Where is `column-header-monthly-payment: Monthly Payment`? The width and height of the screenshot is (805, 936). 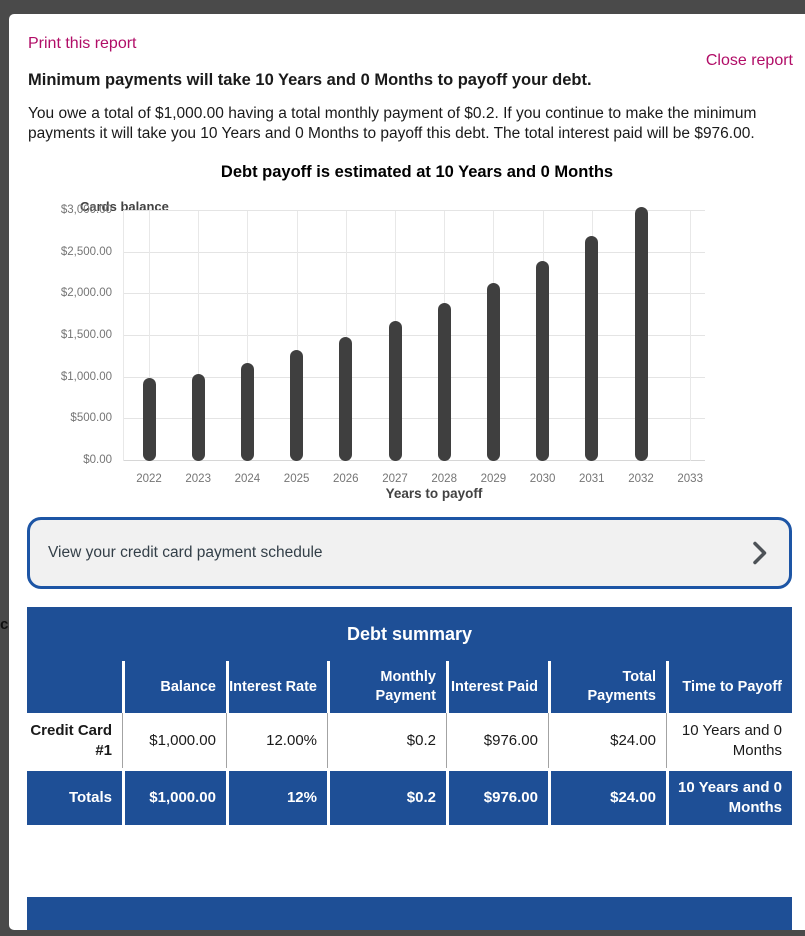 column-header-monthly-payment: Monthly Payment is located at coordinates (386, 687).